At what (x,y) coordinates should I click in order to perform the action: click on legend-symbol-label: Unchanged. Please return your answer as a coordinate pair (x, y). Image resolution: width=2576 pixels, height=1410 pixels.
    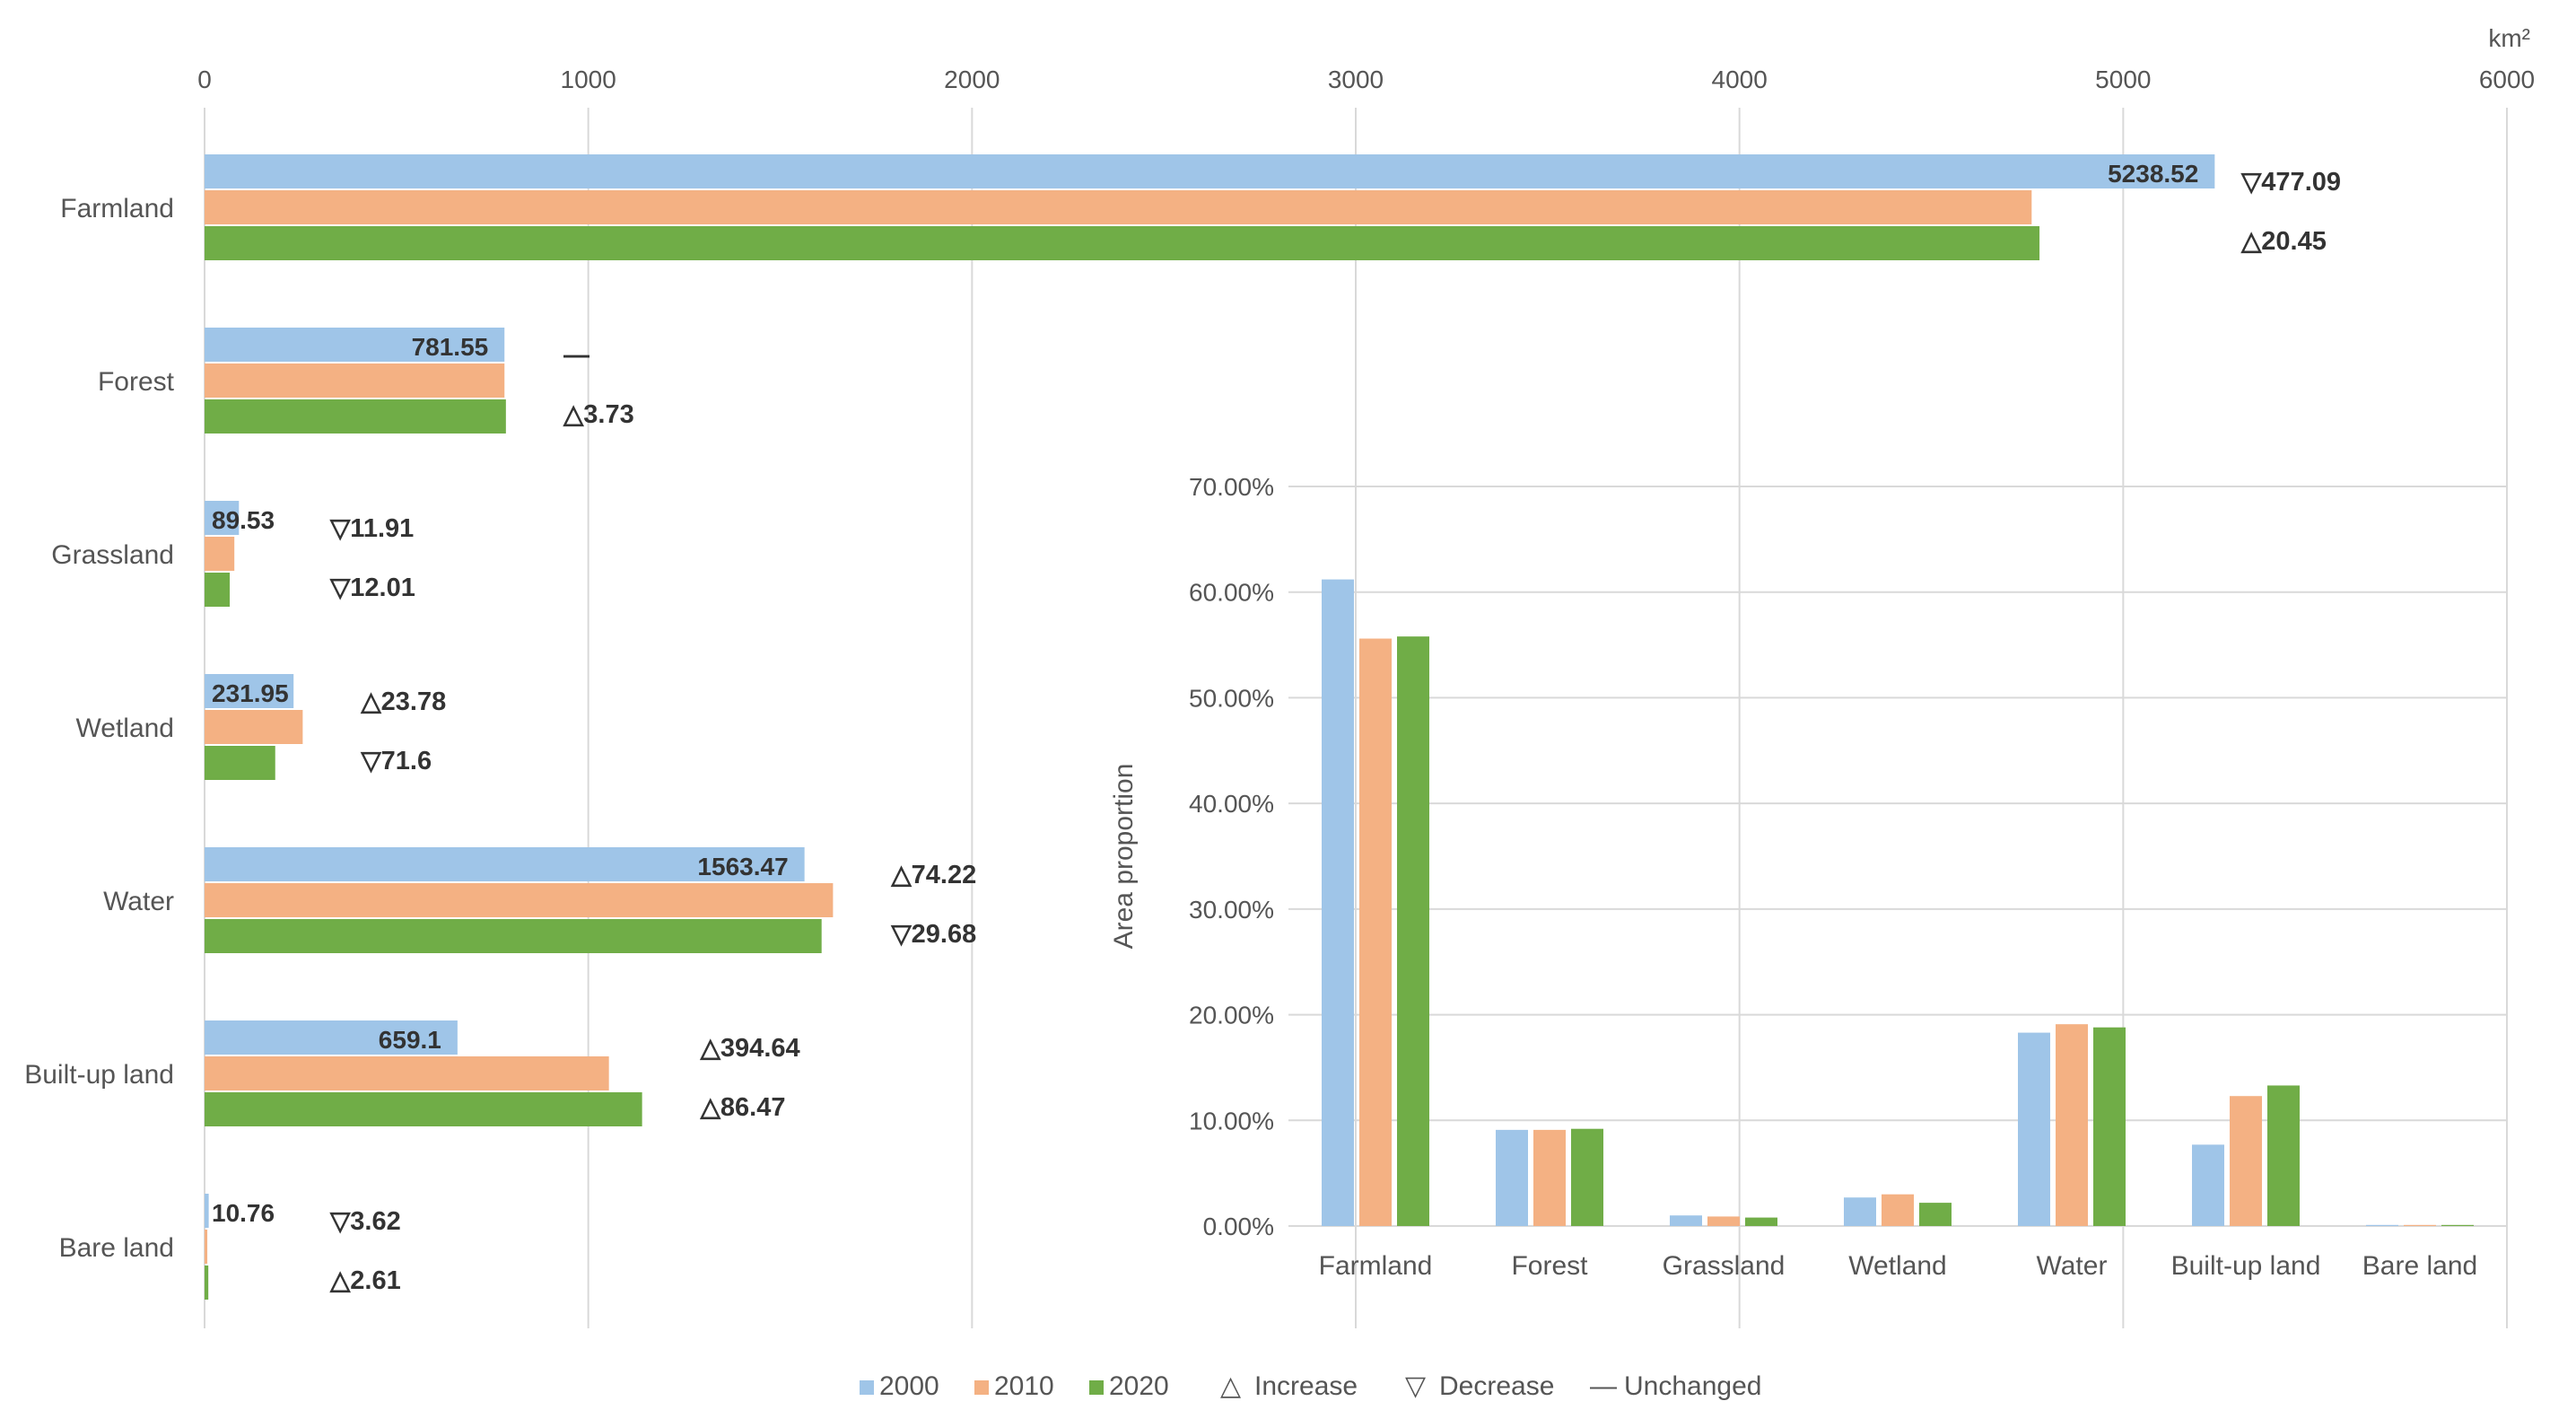
    Looking at the image, I should click on (1693, 1386).